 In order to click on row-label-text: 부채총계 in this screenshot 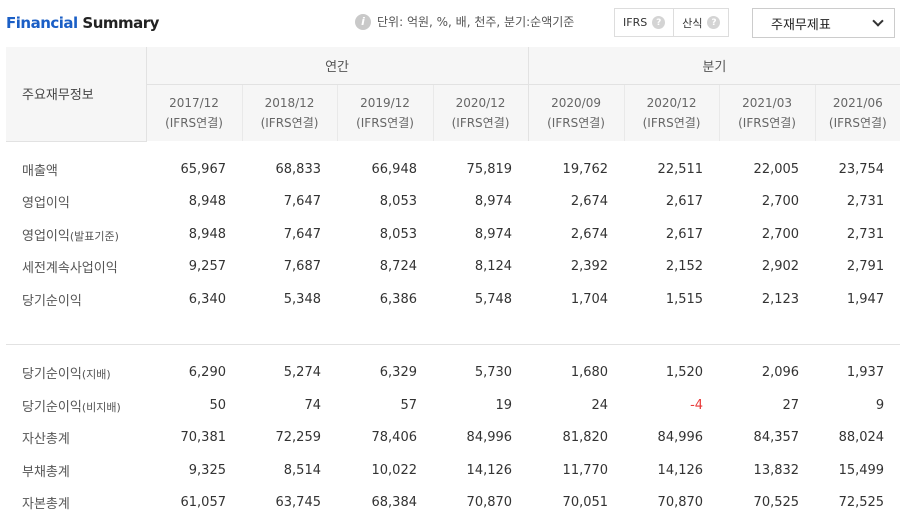, I will do `click(46, 472)`.